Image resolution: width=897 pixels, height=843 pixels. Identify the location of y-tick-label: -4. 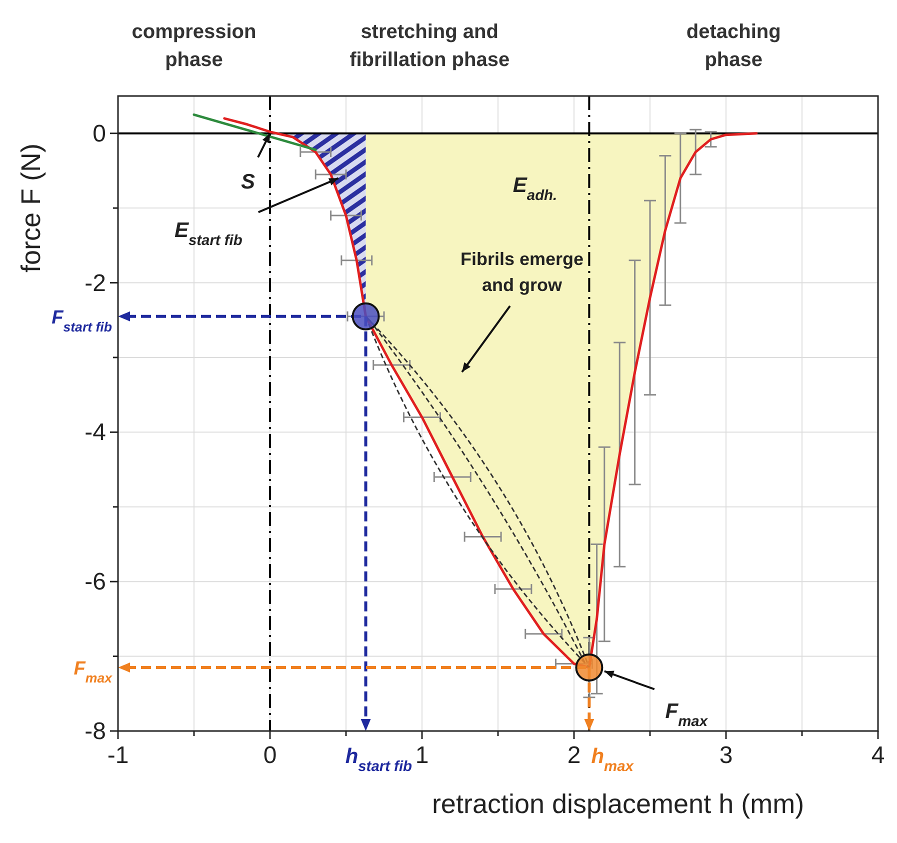
(95, 432).